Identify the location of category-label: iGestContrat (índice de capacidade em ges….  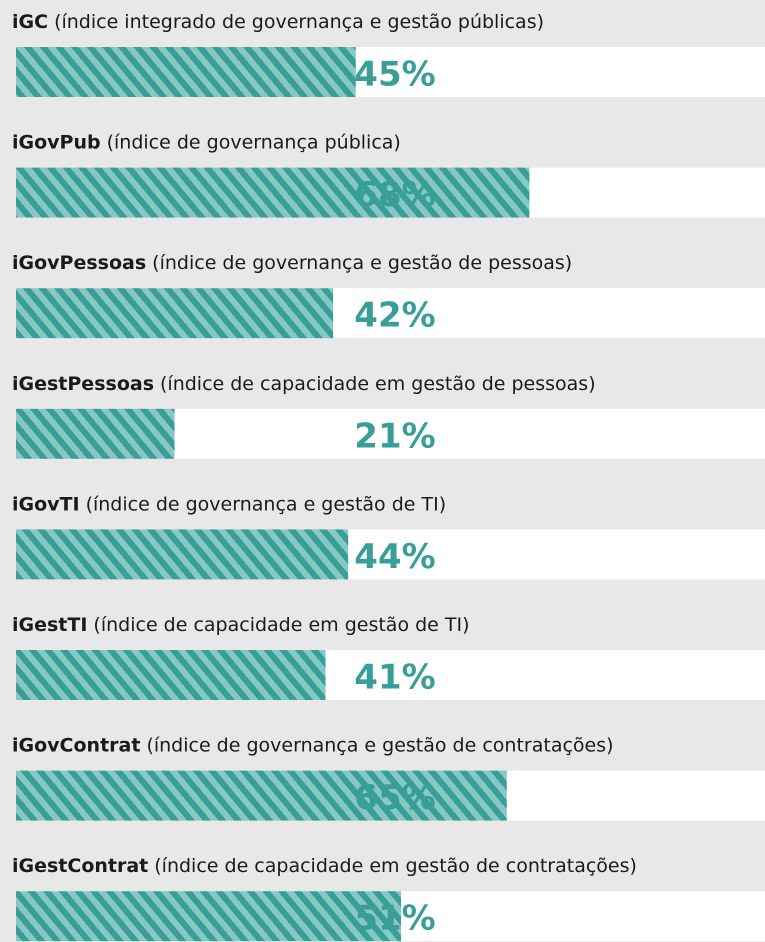
(324, 866).